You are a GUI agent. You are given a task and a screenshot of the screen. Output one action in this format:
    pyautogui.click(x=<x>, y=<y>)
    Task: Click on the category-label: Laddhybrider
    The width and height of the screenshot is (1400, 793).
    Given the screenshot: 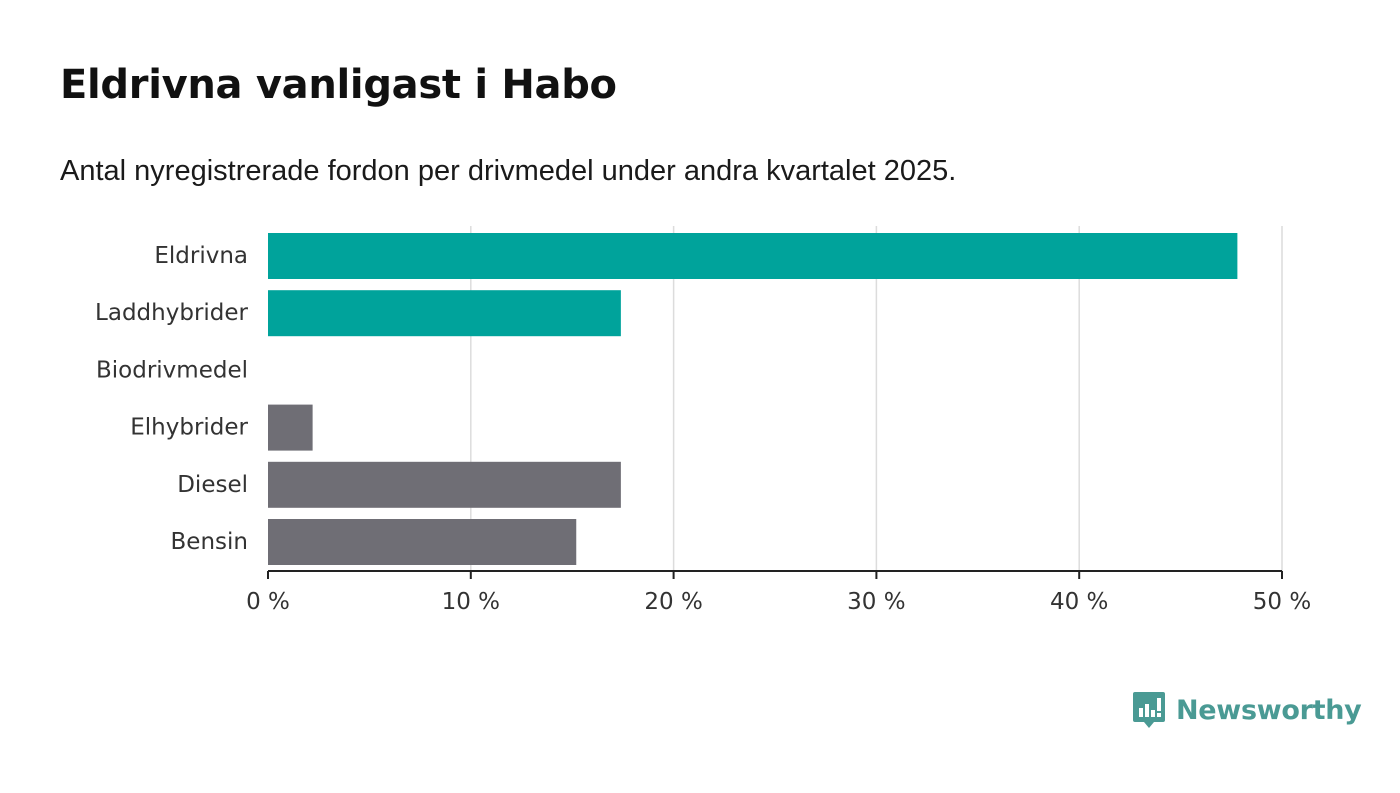 What is the action you would take?
    pyautogui.click(x=171, y=313)
    